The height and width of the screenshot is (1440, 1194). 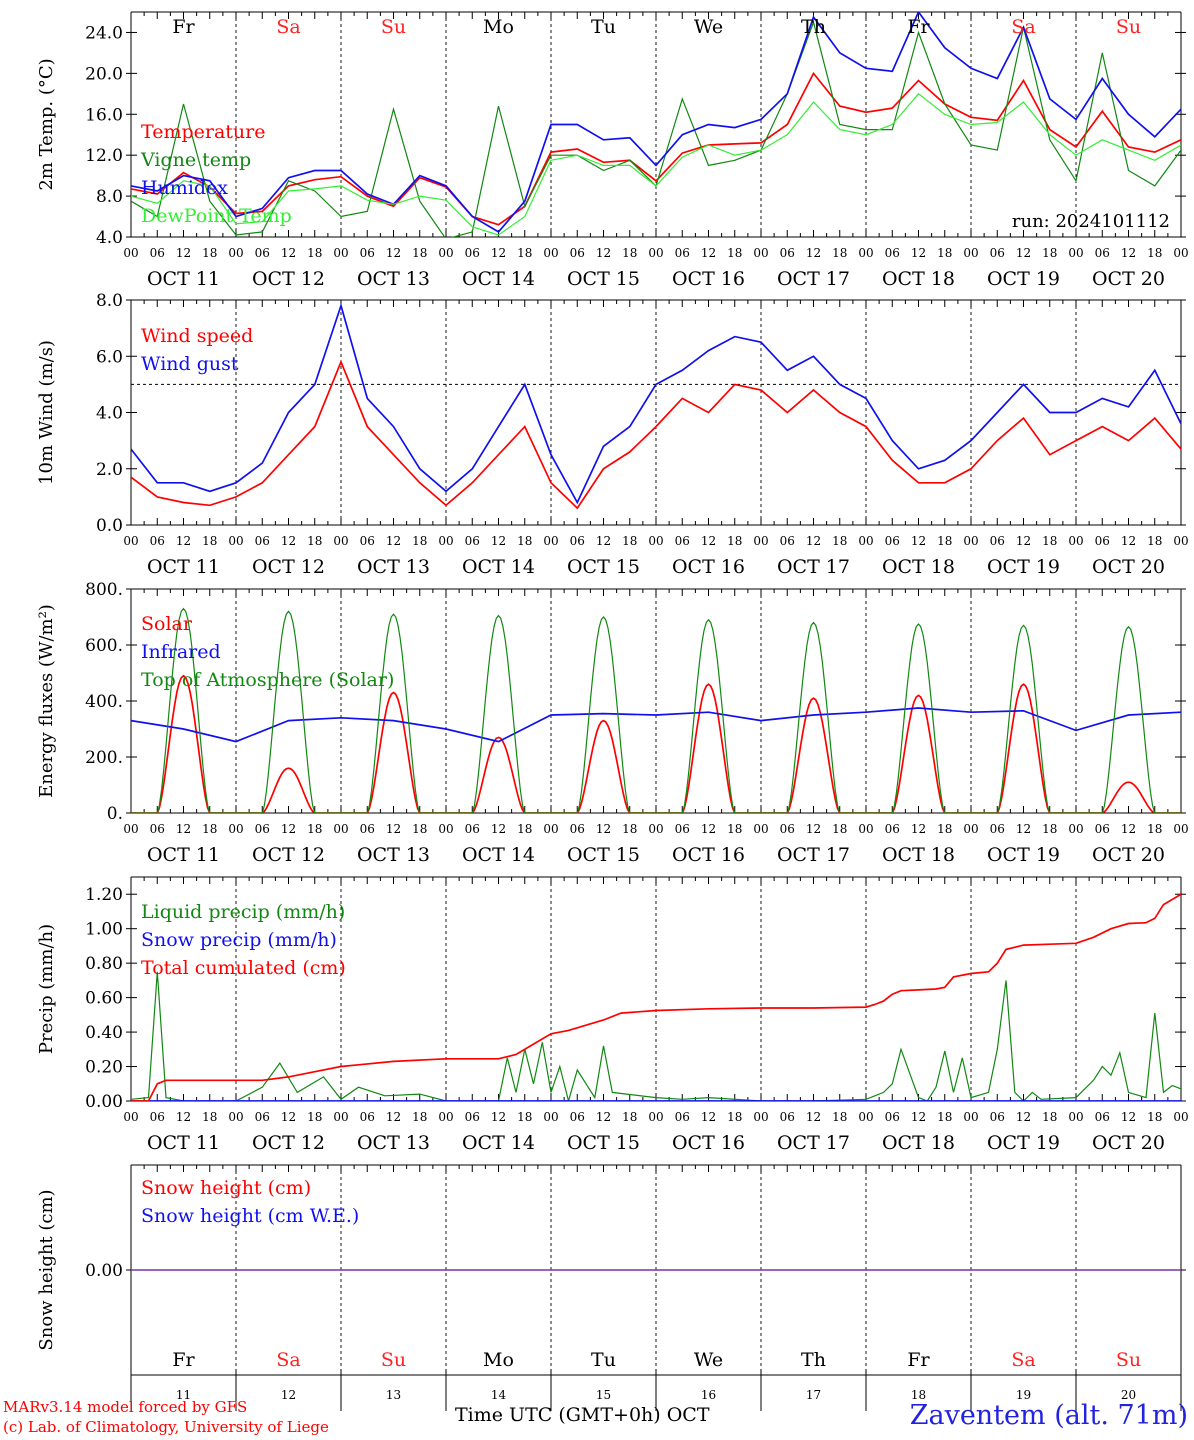 I want to click on y-tick-label: 16.0, so click(x=104, y=115).